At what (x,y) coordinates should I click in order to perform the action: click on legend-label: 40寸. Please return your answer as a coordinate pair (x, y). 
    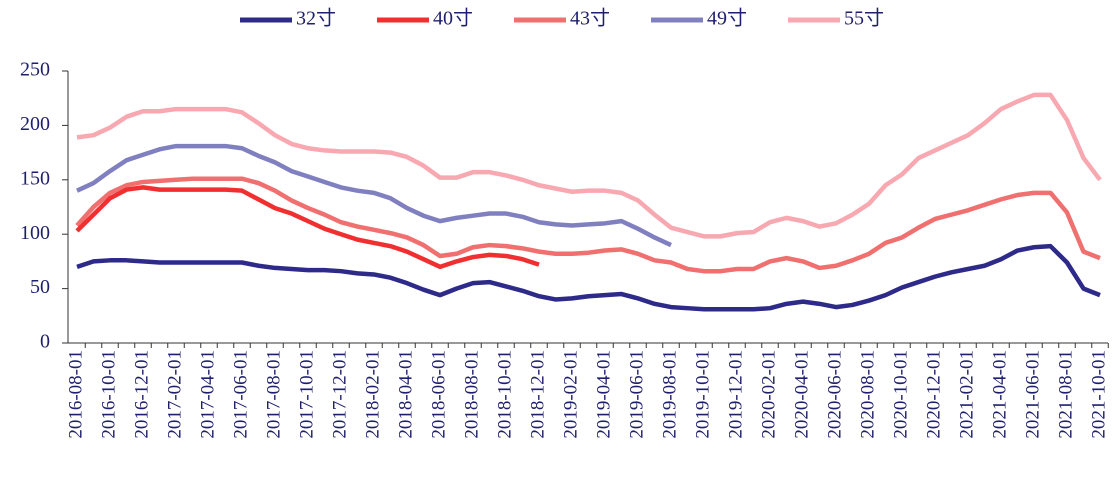
    Looking at the image, I should click on (453, 18).